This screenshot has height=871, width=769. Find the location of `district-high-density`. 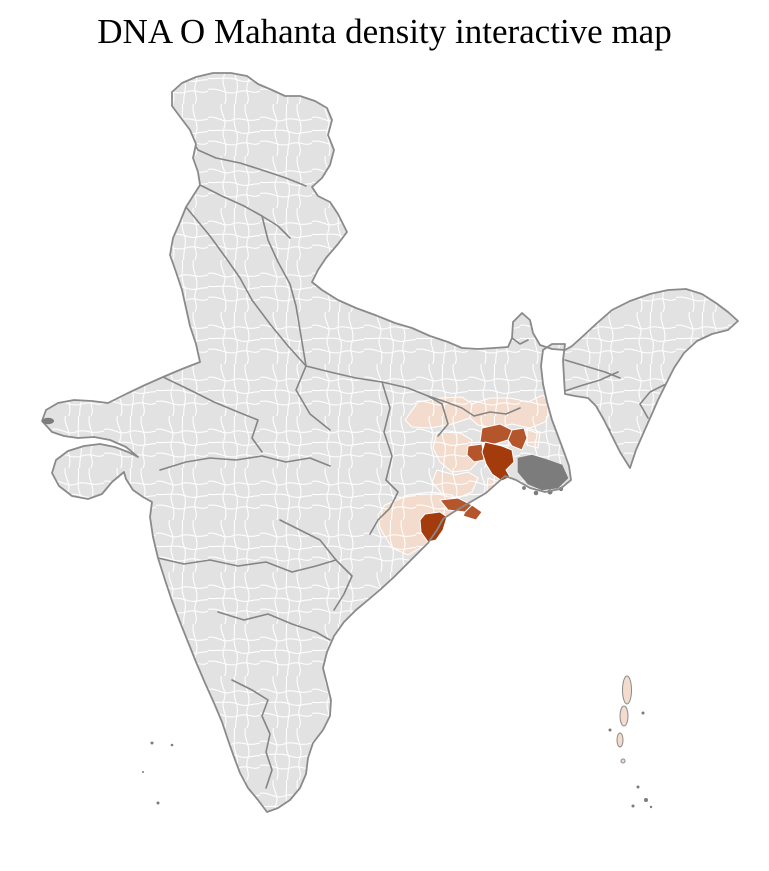

district-high-density is located at coordinates (433, 527).